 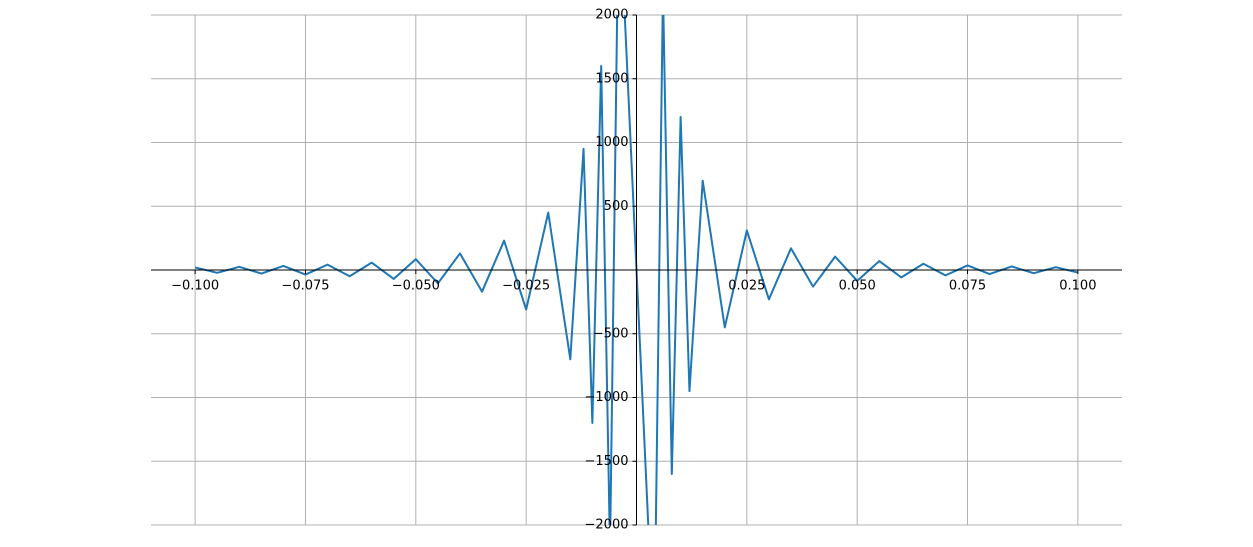 What do you see at coordinates (1077, 286) in the screenshot?
I see `x-tick-label: 0.100` at bounding box center [1077, 286].